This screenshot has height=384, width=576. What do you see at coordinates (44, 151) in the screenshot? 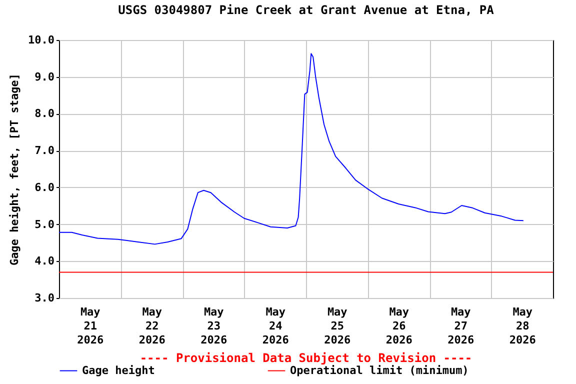
I see `y-tick-label: 7.0` at bounding box center [44, 151].